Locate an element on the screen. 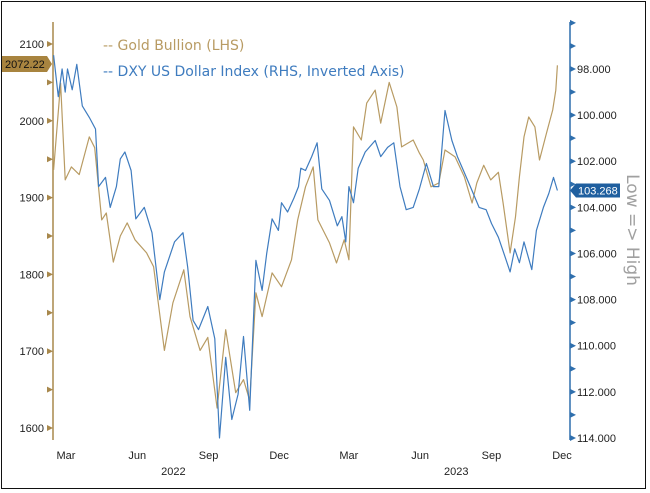 This screenshot has height=493, width=650. left-axis-tick-label: 1800 is located at coordinates (32, 275).